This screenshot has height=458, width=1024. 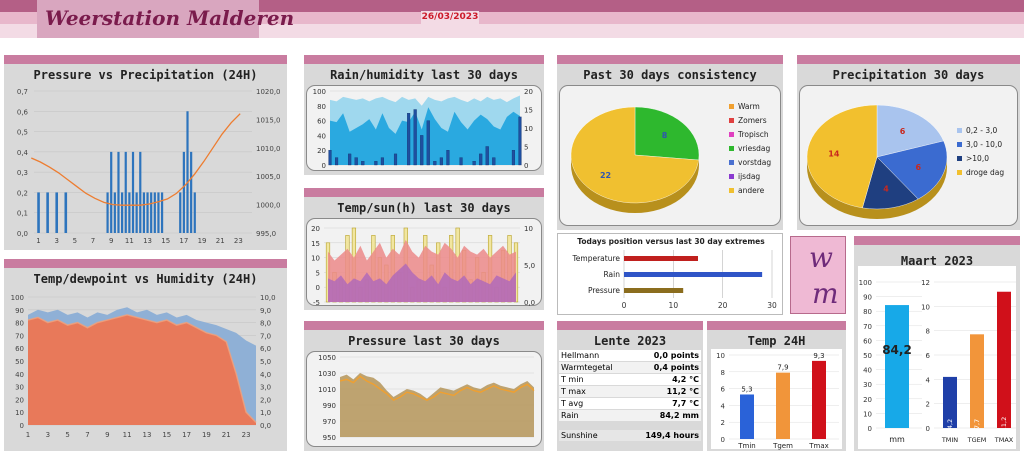 I want to click on lente-row-label: T max, so click(x=573, y=391).